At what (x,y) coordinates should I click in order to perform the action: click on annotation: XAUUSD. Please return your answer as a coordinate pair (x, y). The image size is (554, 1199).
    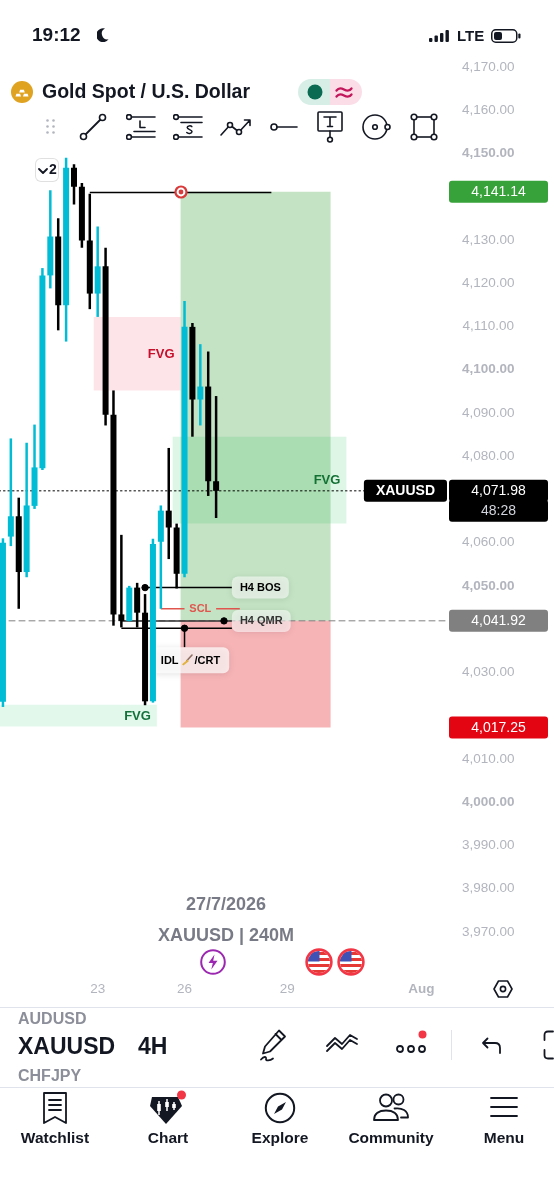
    Looking at the image, I should click on (405, 490).